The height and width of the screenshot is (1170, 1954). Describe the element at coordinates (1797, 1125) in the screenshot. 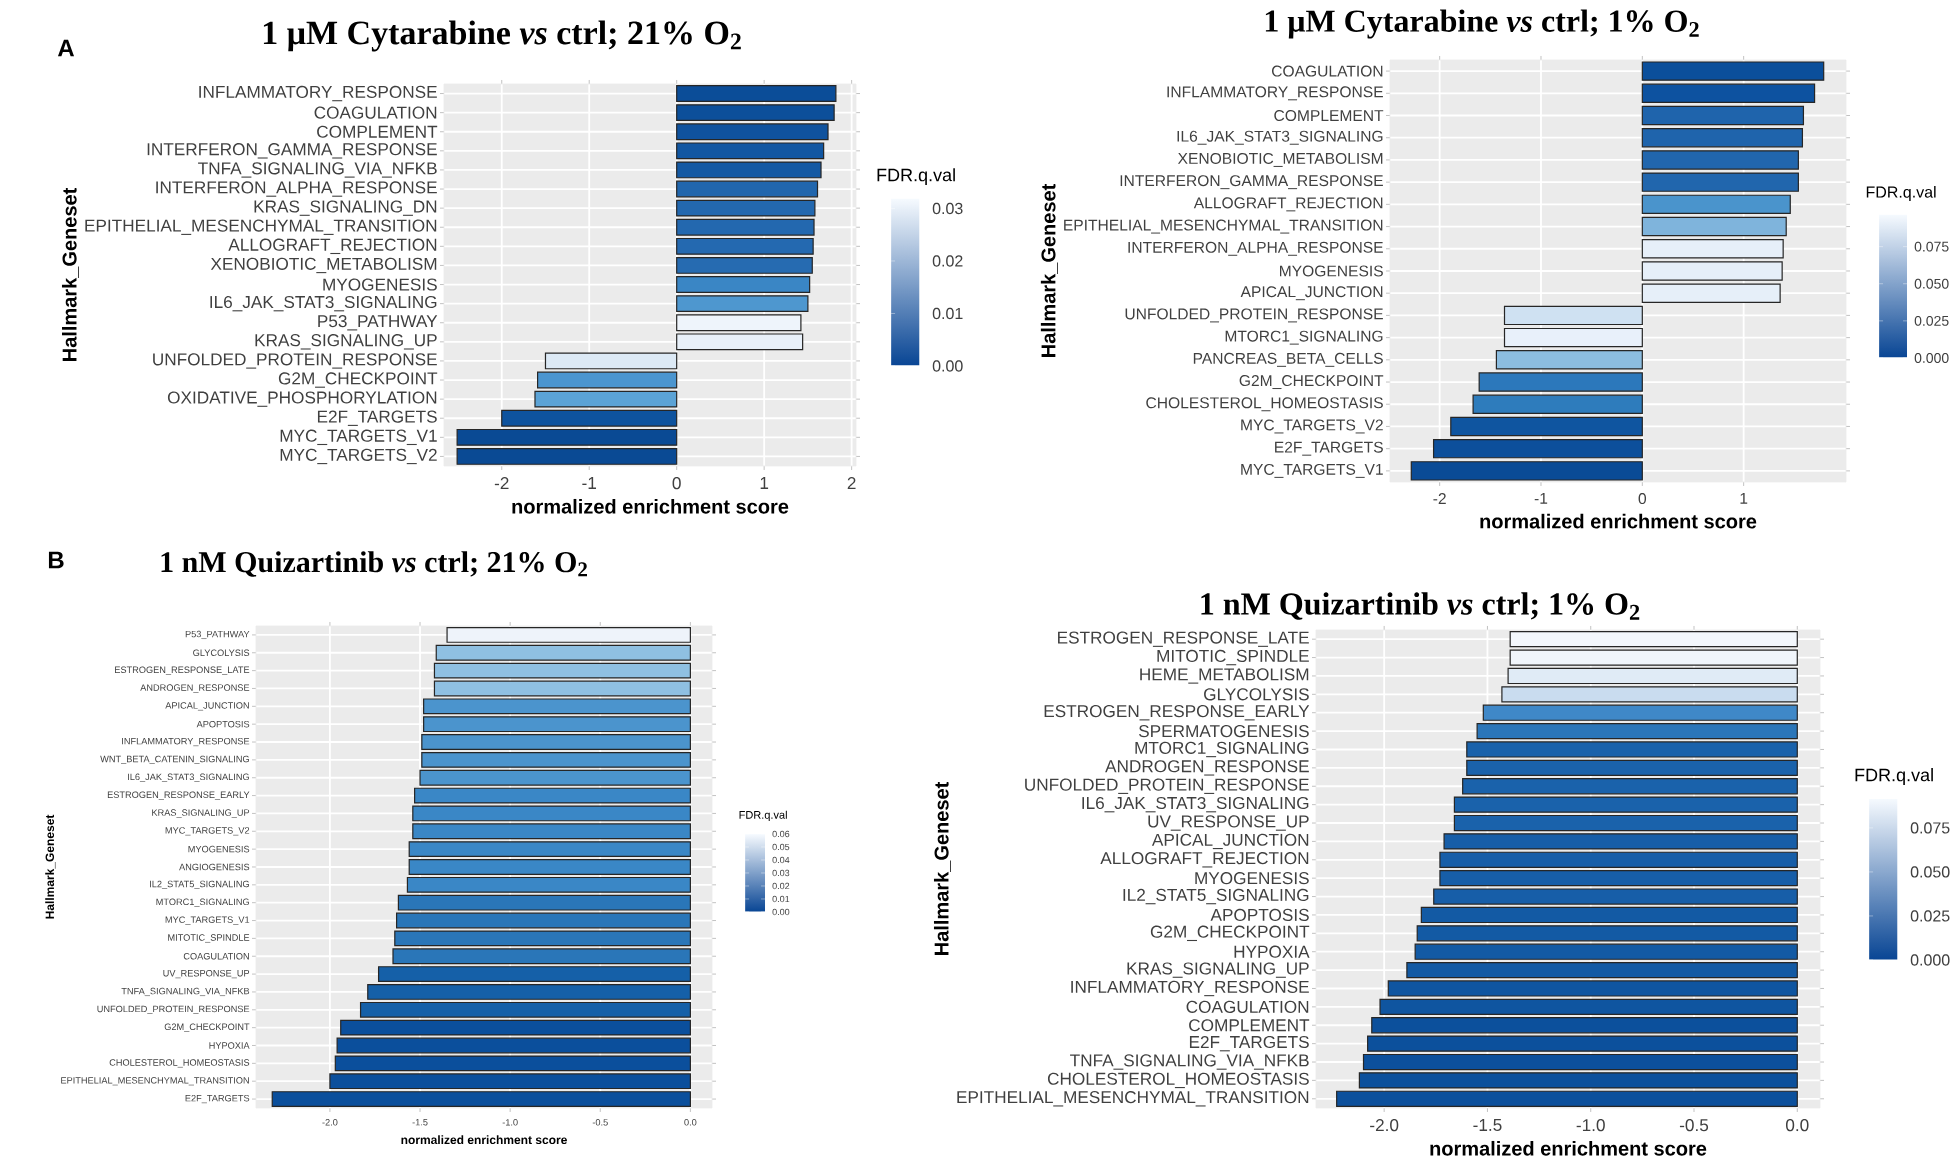

I see `x-tick-label: 0.0` at that location.